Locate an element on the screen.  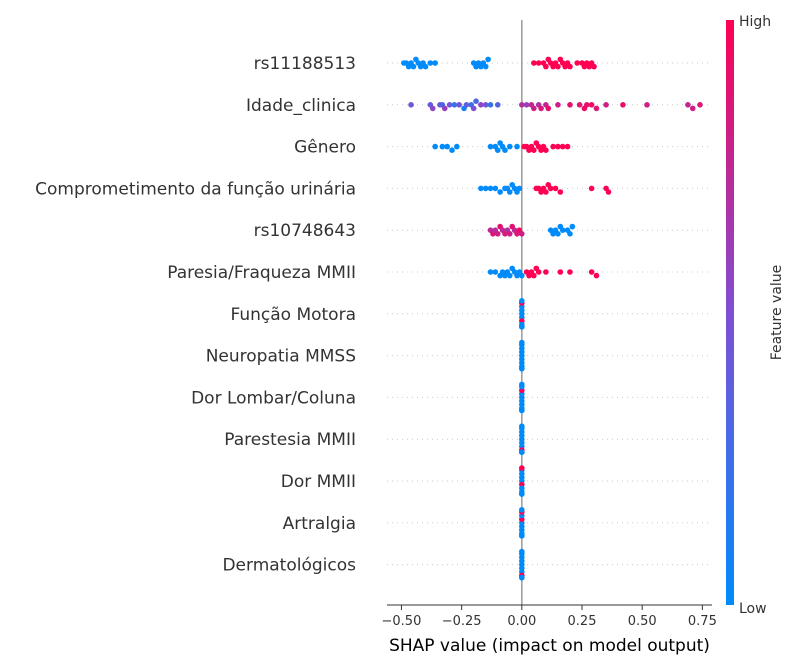
colorbar-low-label: Low is located at coordinates (753, 609).